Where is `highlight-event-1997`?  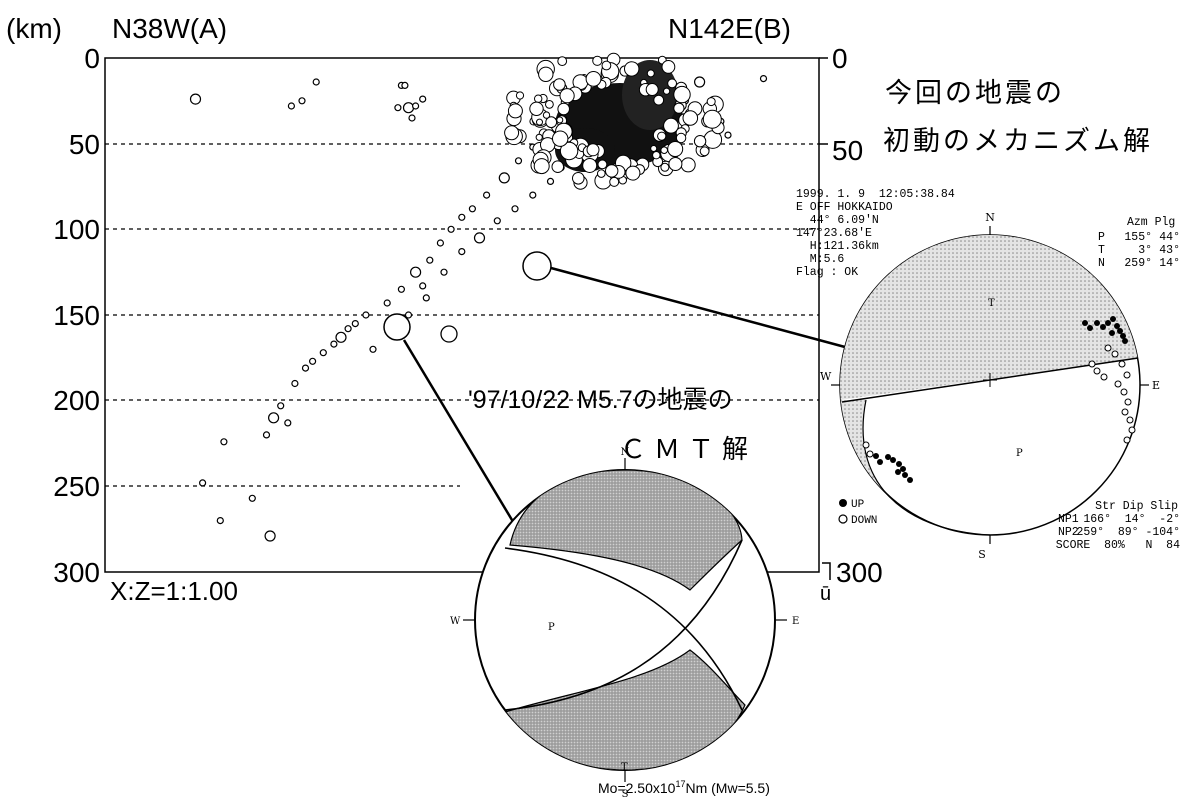 highlight-event-1997 is located at coordinates (397, 327).